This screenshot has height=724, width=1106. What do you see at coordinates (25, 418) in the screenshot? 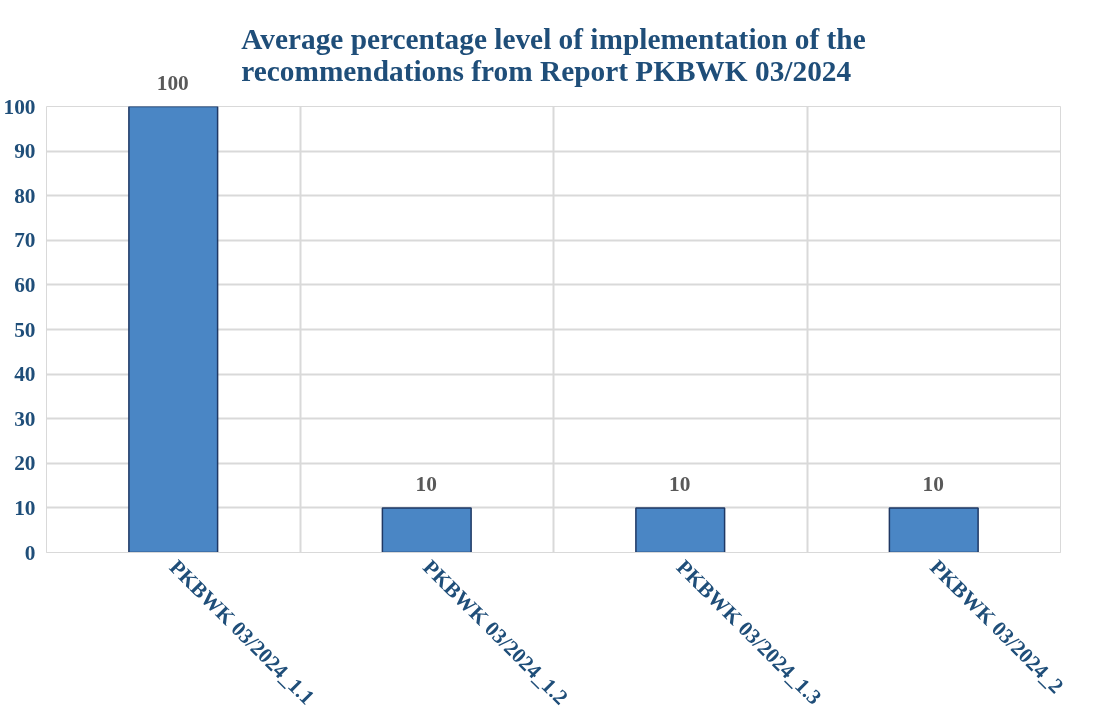
I see `y-tick-label: 30` at bounding box center [25, 418].